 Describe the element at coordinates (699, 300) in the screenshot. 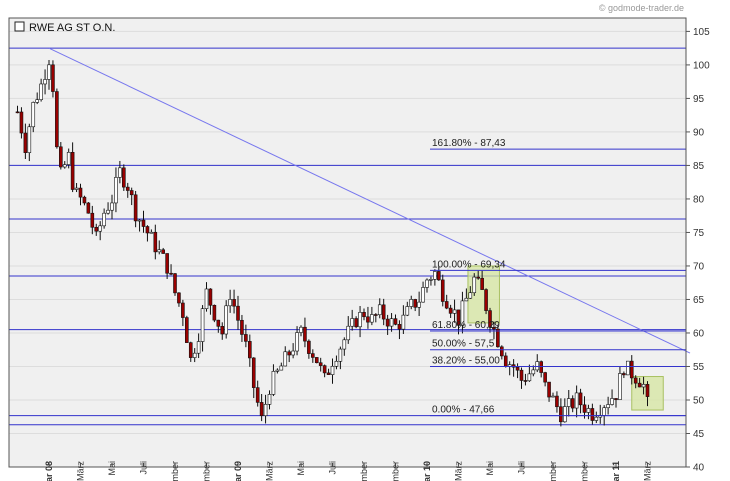

I see `y-tick-label: 65` at that location.